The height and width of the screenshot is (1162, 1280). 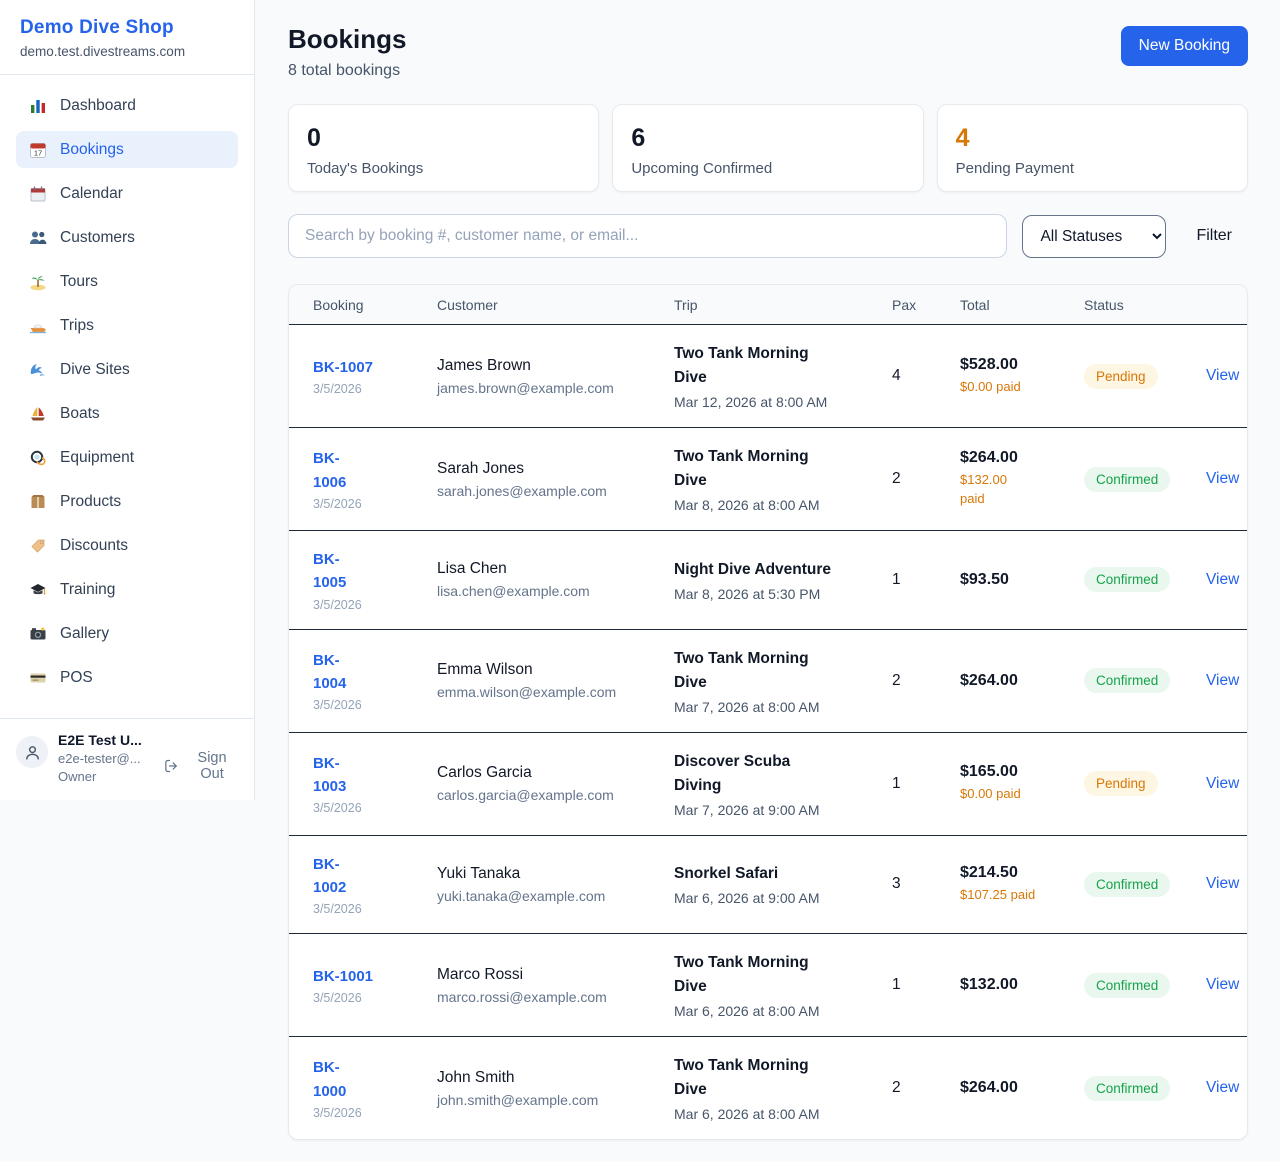 I want to click on booking-id-link: BK-1007, so click(x=343, y=367).